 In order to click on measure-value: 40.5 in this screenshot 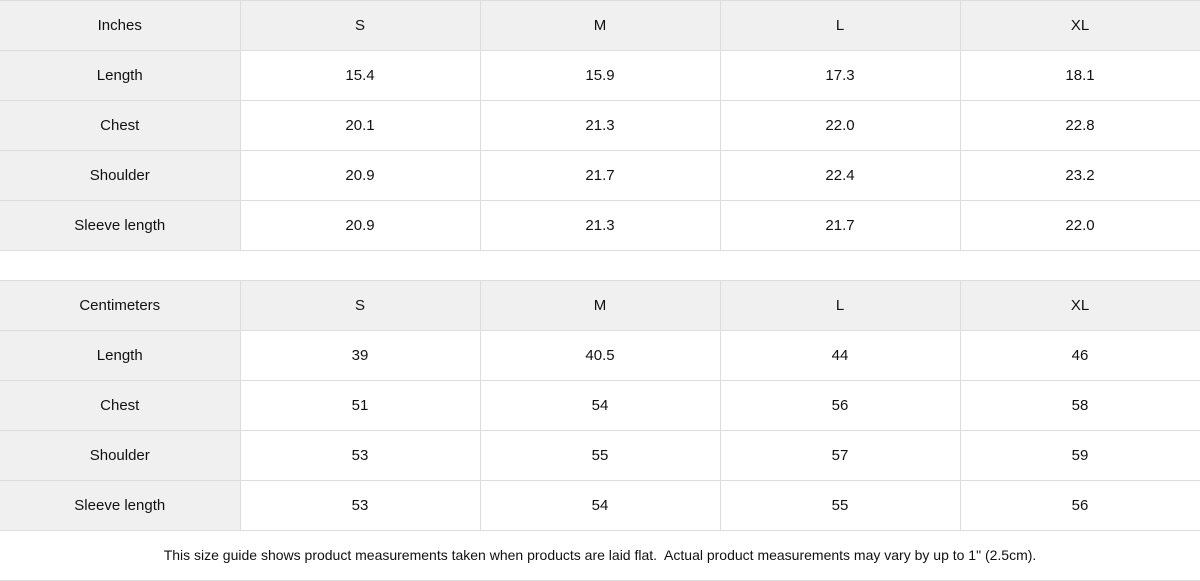, I will do `click(600, 355)`.